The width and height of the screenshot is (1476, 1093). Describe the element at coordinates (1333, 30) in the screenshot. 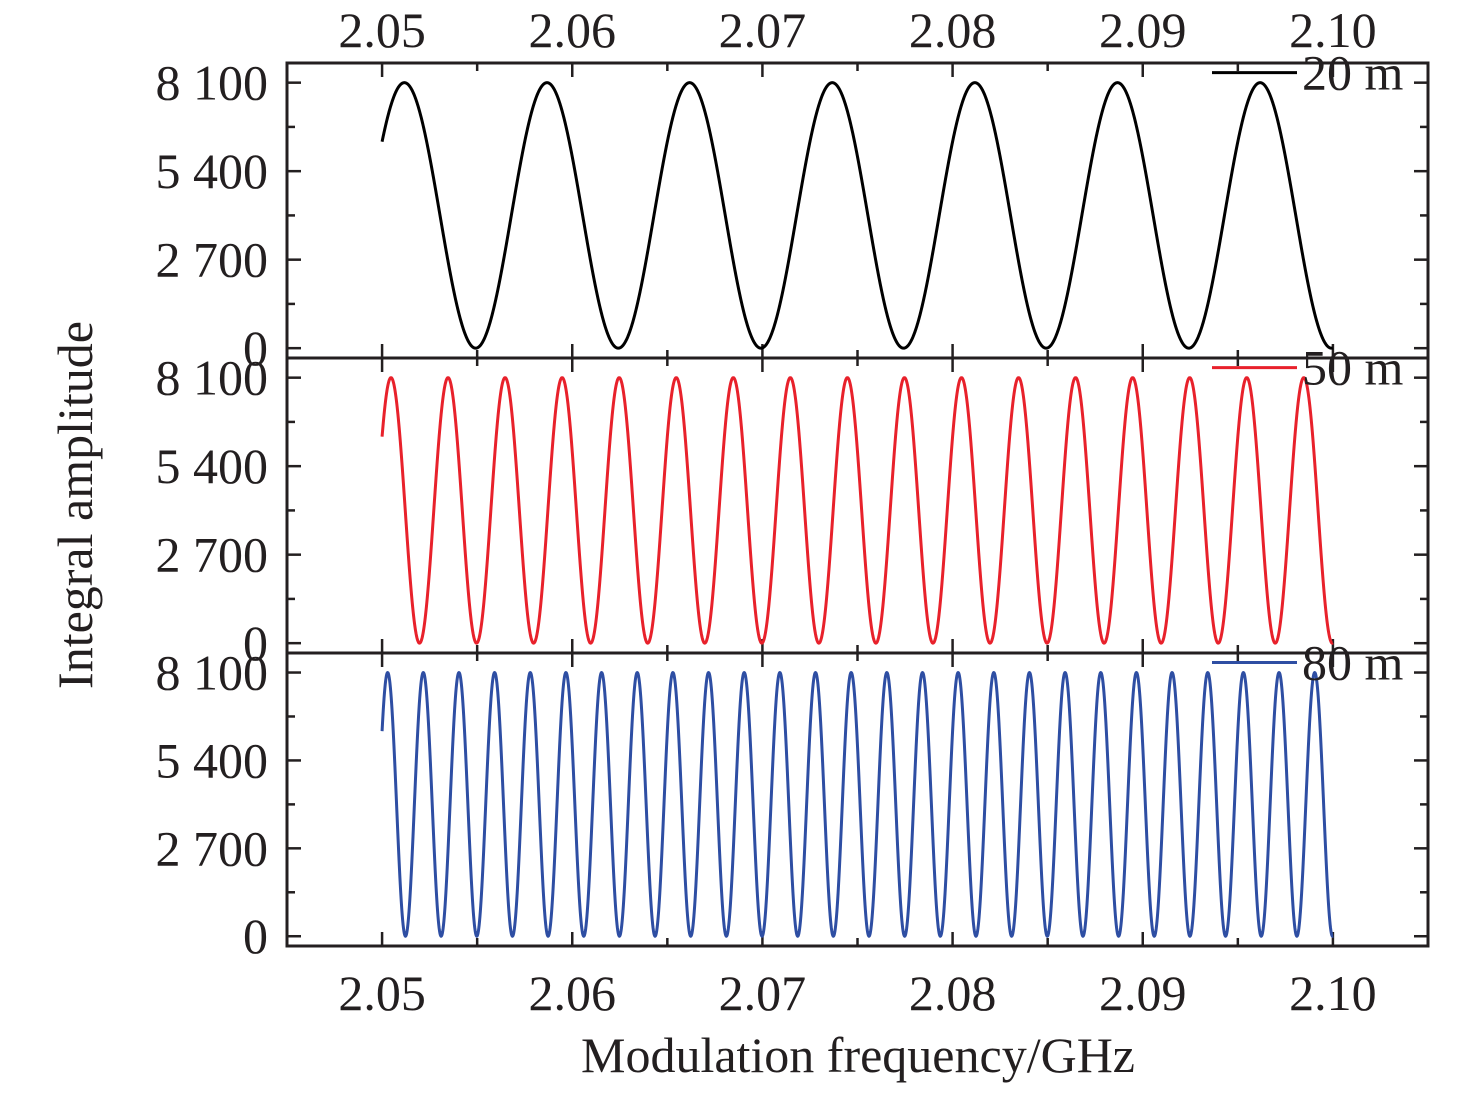

I see `x-tick-label-top: 2.10` at that location.